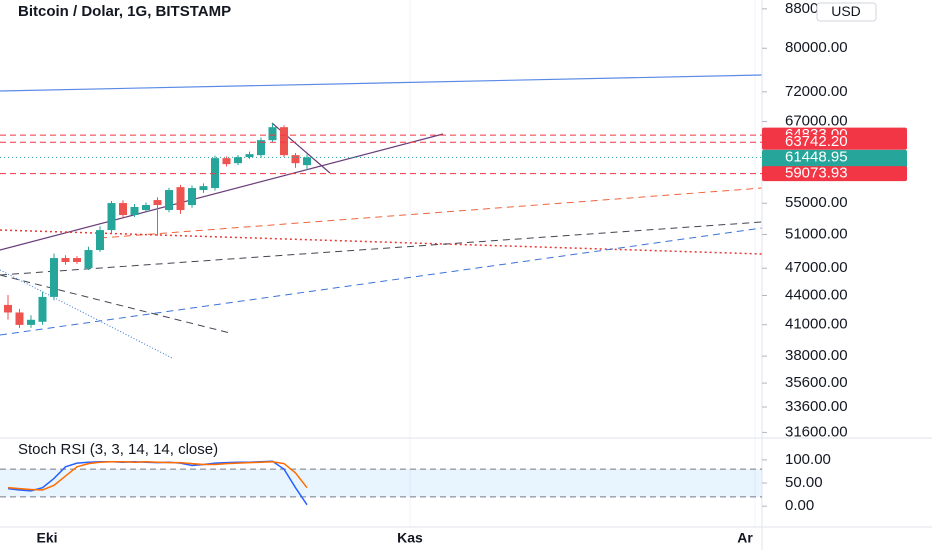 Image resolution: width=932 pixels, height=550 pixels. I want to click on y-tick-label: 47000.00, so click(816, 267).